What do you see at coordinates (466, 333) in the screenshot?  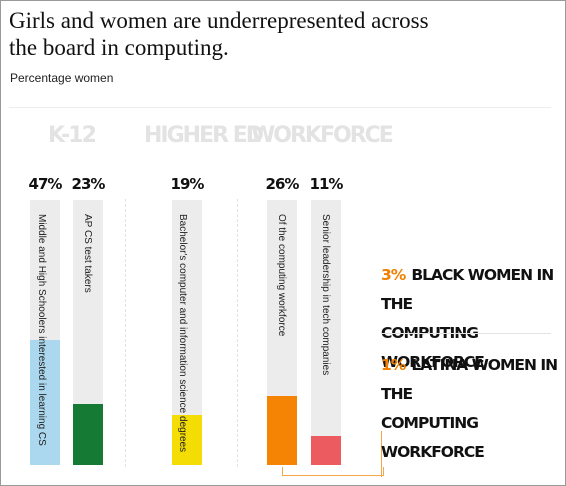 I see `callout-divider` at bounding box center [466, 333].